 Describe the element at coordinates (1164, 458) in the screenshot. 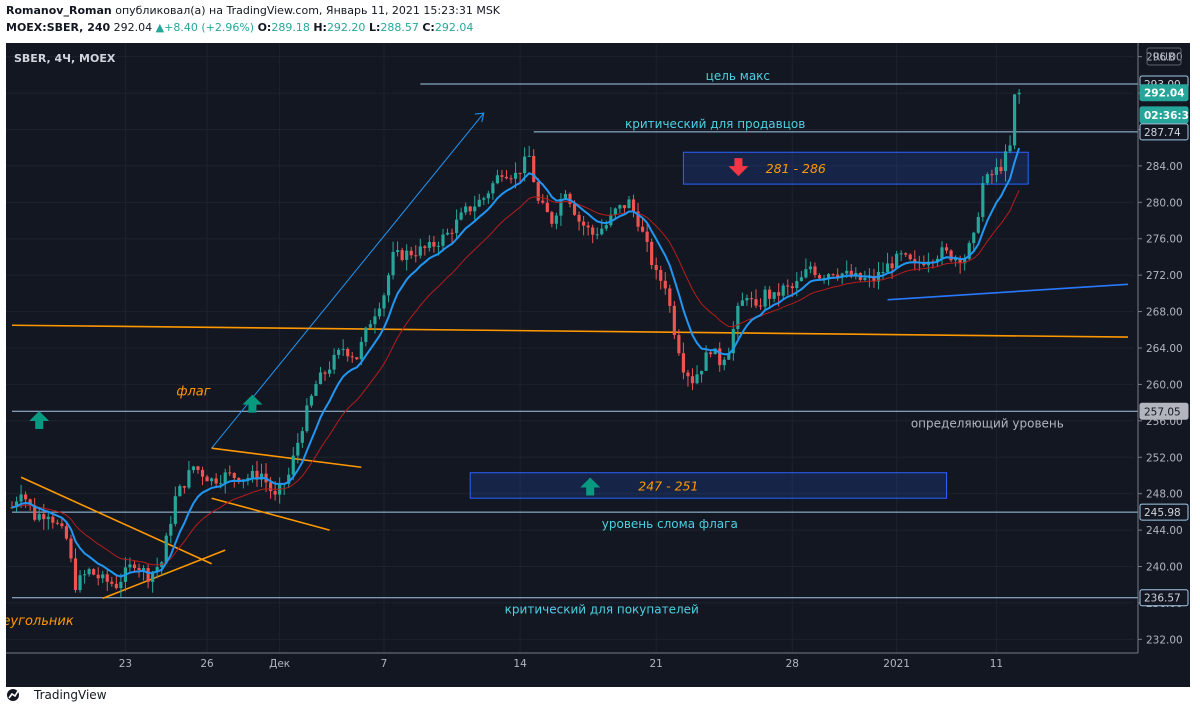

I see `price-tick-label: 252.00` at that location.